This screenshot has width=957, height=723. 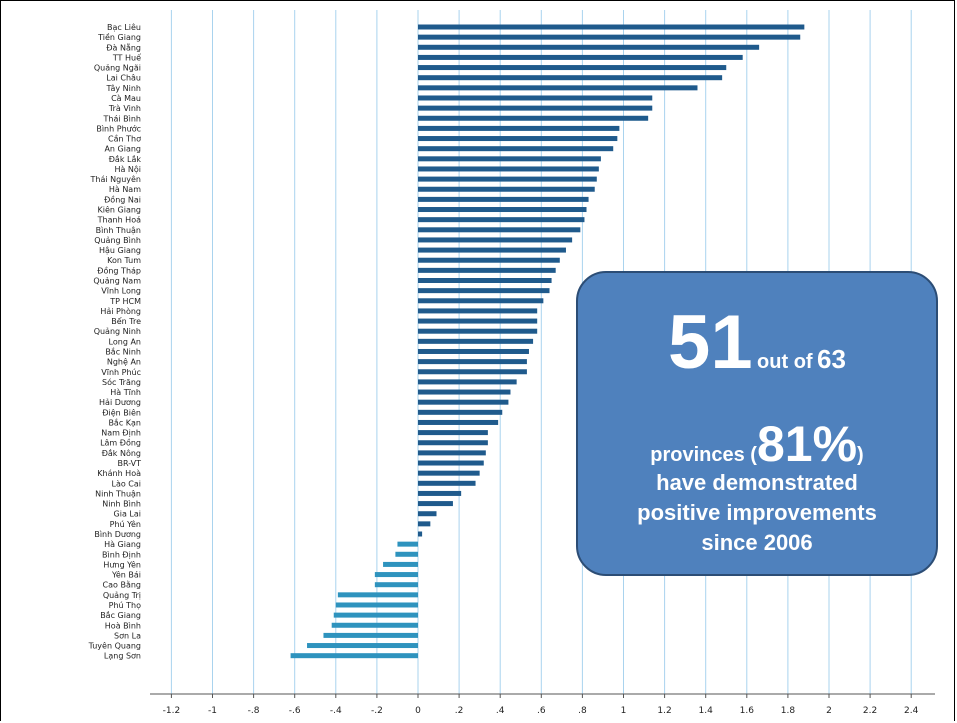 I want to click on category-label: Hải Dương, so click(x=120, y=402).